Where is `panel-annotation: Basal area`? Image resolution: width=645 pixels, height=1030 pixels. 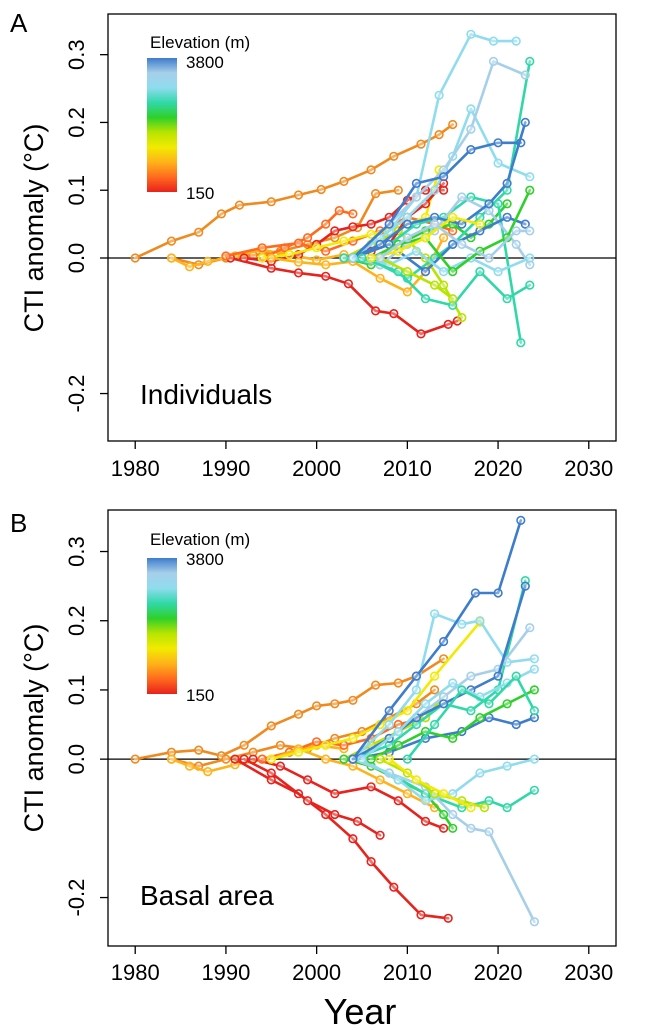 panel-annotation: Basal area is located at coordinates (207, 895).